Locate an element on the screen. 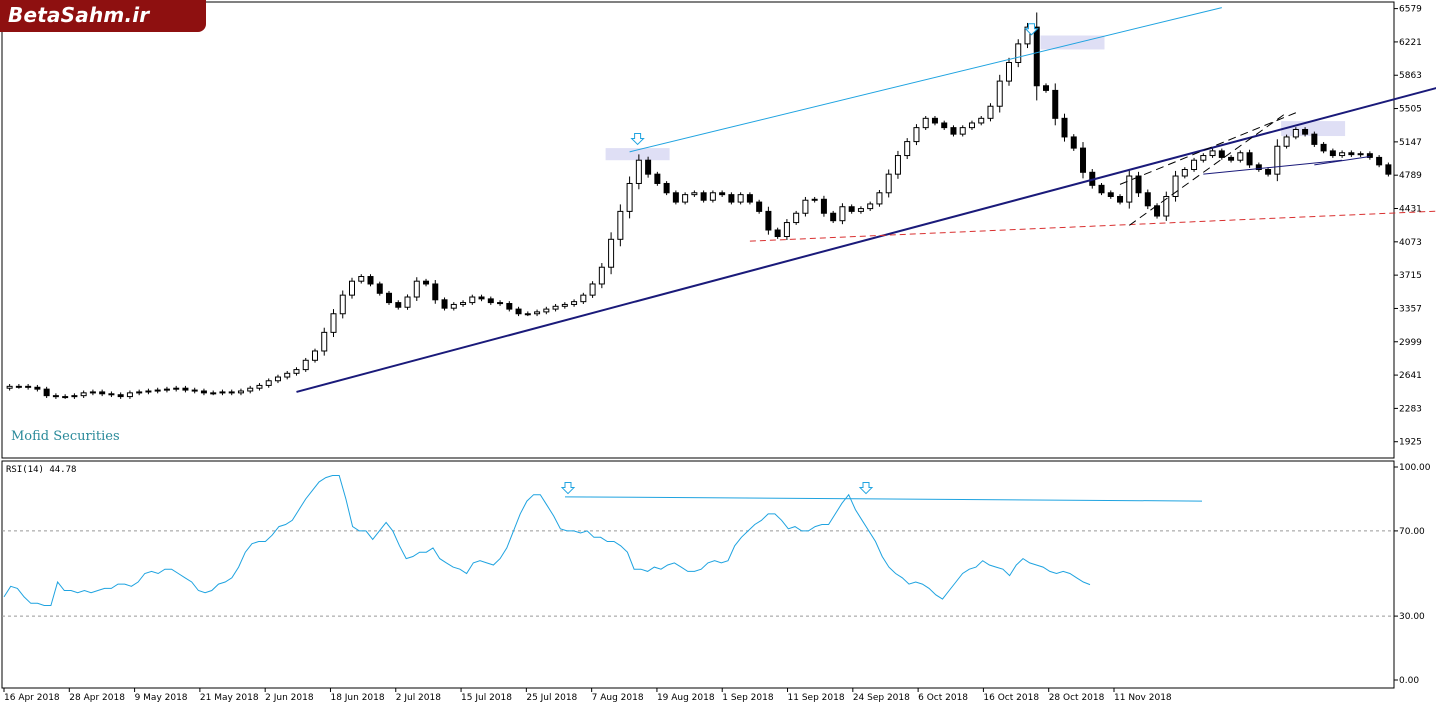 The width and height of the screenshot is (1436, 713). x-tick-label: 25 Jul 2018 is located at coordinates (551, 698).